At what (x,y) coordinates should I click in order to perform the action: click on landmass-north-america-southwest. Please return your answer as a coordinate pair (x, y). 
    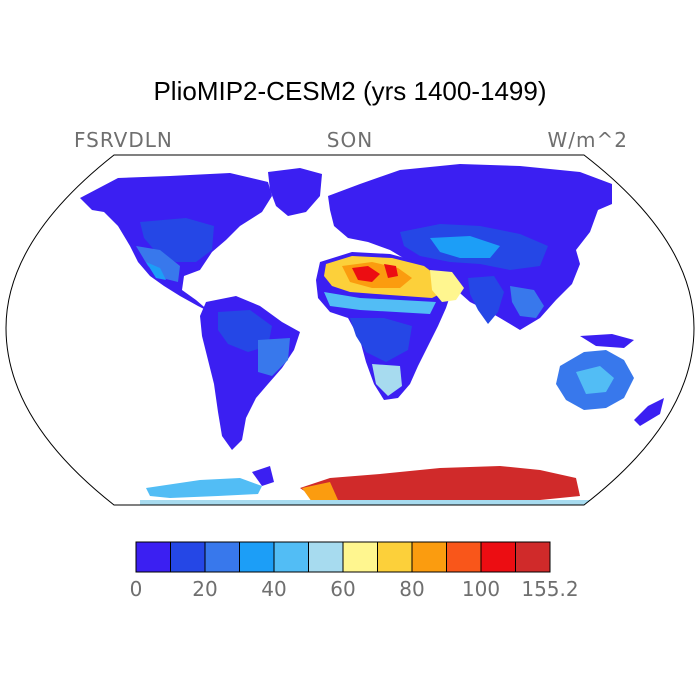
    Looking at the image, I should click on (158, 264).